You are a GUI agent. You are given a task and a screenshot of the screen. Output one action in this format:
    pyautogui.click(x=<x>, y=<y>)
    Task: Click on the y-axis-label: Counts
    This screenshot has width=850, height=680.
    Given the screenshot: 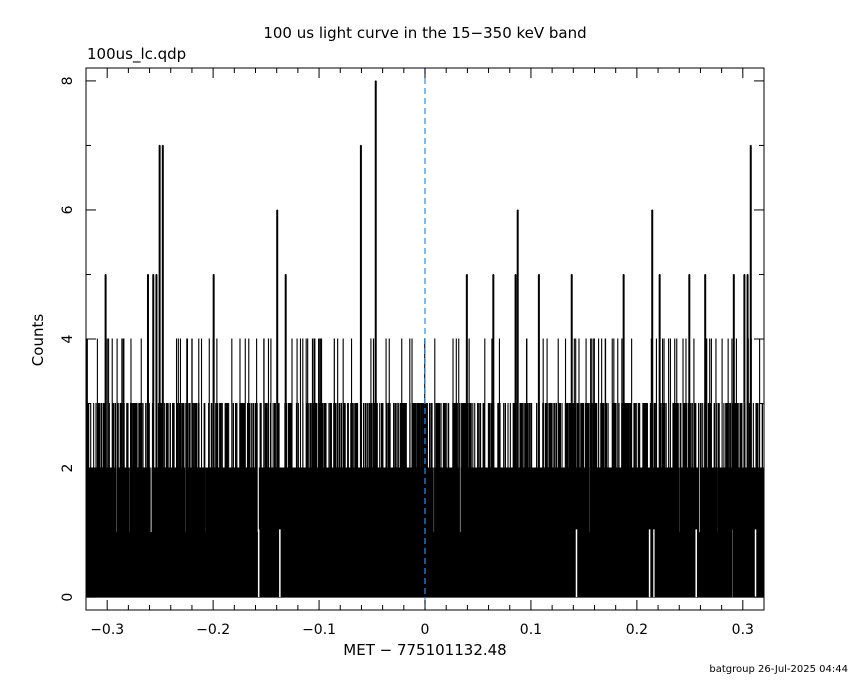 What is the action you would take?
    pyautogui.click(x=38, y=340)
    